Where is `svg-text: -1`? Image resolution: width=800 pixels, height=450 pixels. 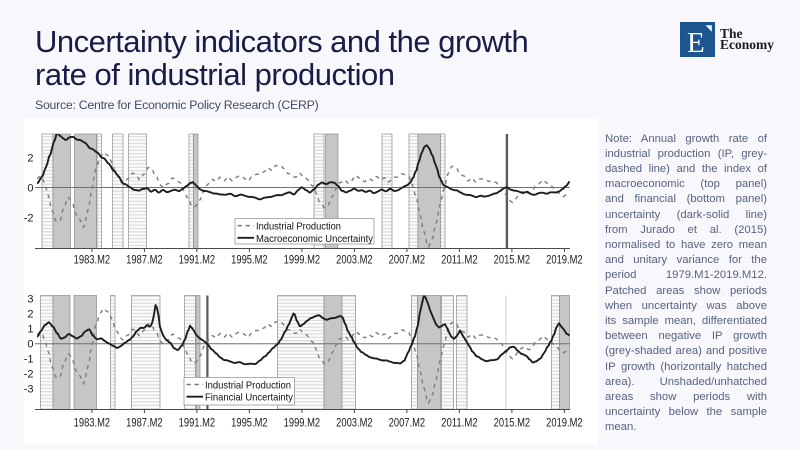 svg-text: -1 is located at coordinates (29, 360).